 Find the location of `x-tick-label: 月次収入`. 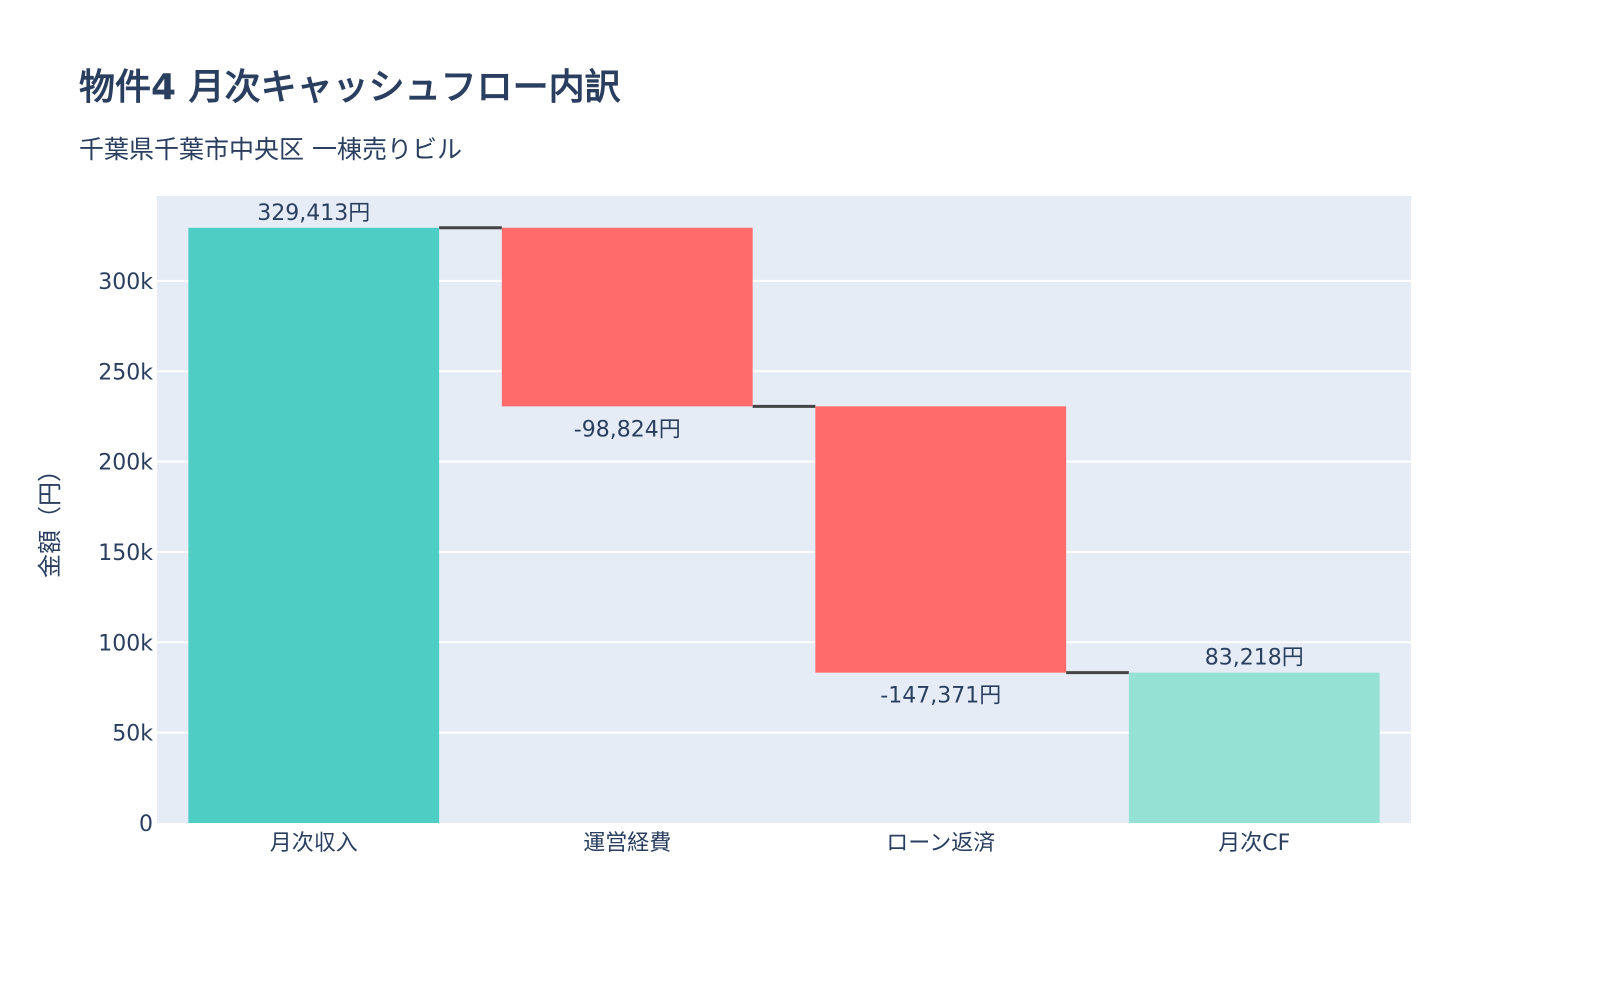

x-tick-label: 月次収入 is located at coordinates (314, 843).